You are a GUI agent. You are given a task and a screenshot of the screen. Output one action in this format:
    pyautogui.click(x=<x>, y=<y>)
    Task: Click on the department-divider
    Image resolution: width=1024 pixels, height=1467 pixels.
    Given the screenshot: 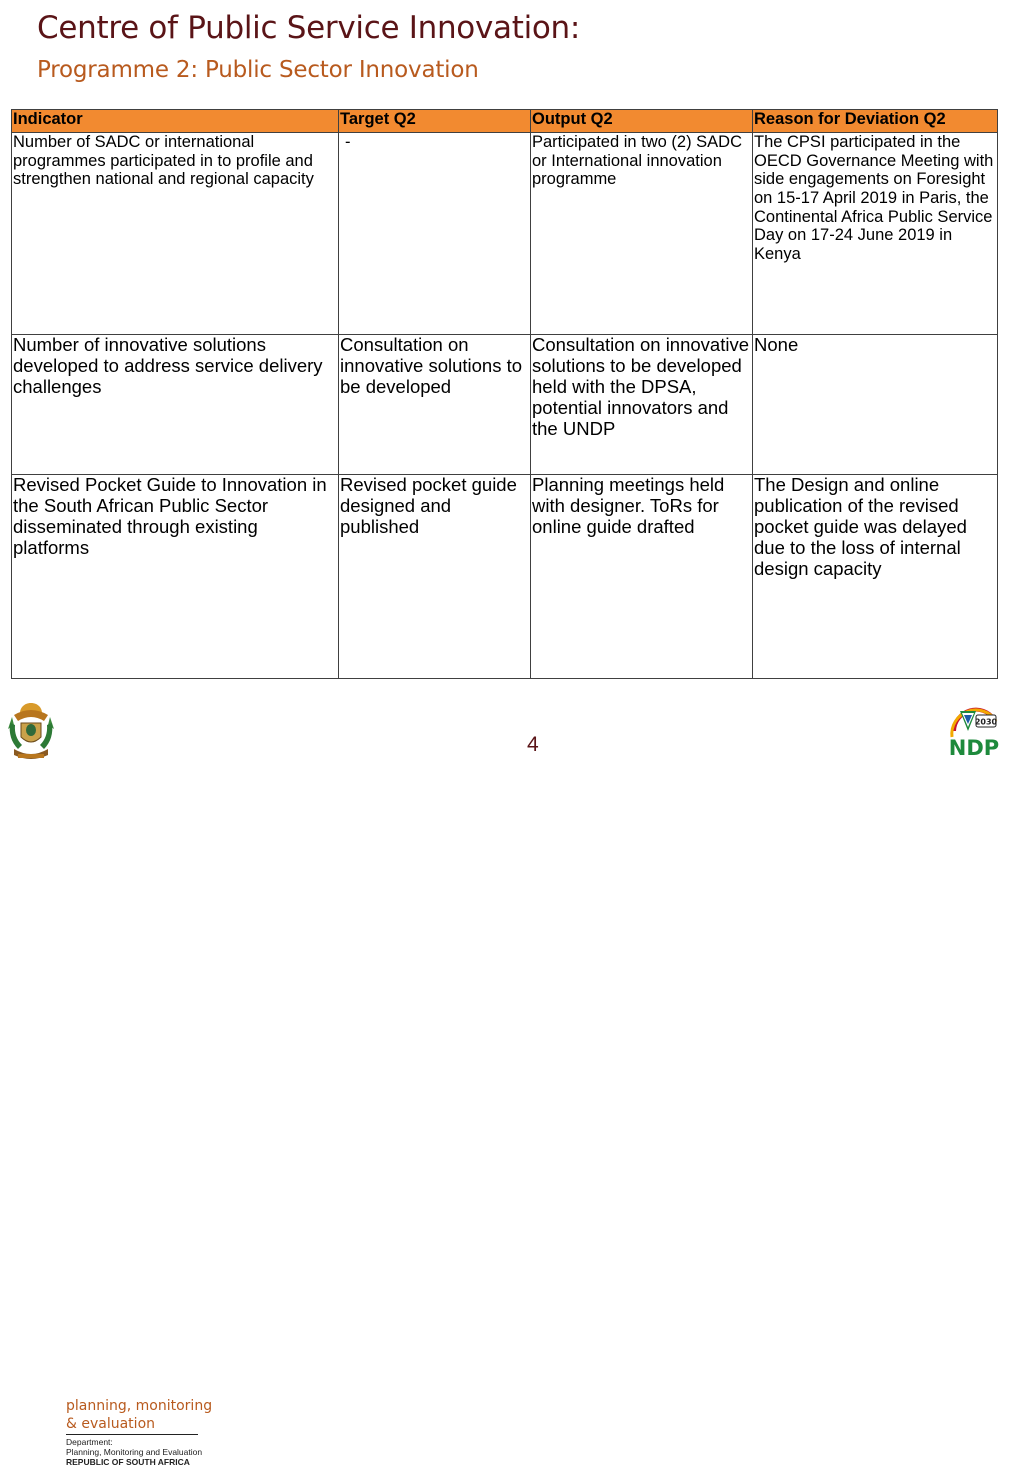 What is the action you would take?
    pyautogui.click(x=132, y=1434)
    